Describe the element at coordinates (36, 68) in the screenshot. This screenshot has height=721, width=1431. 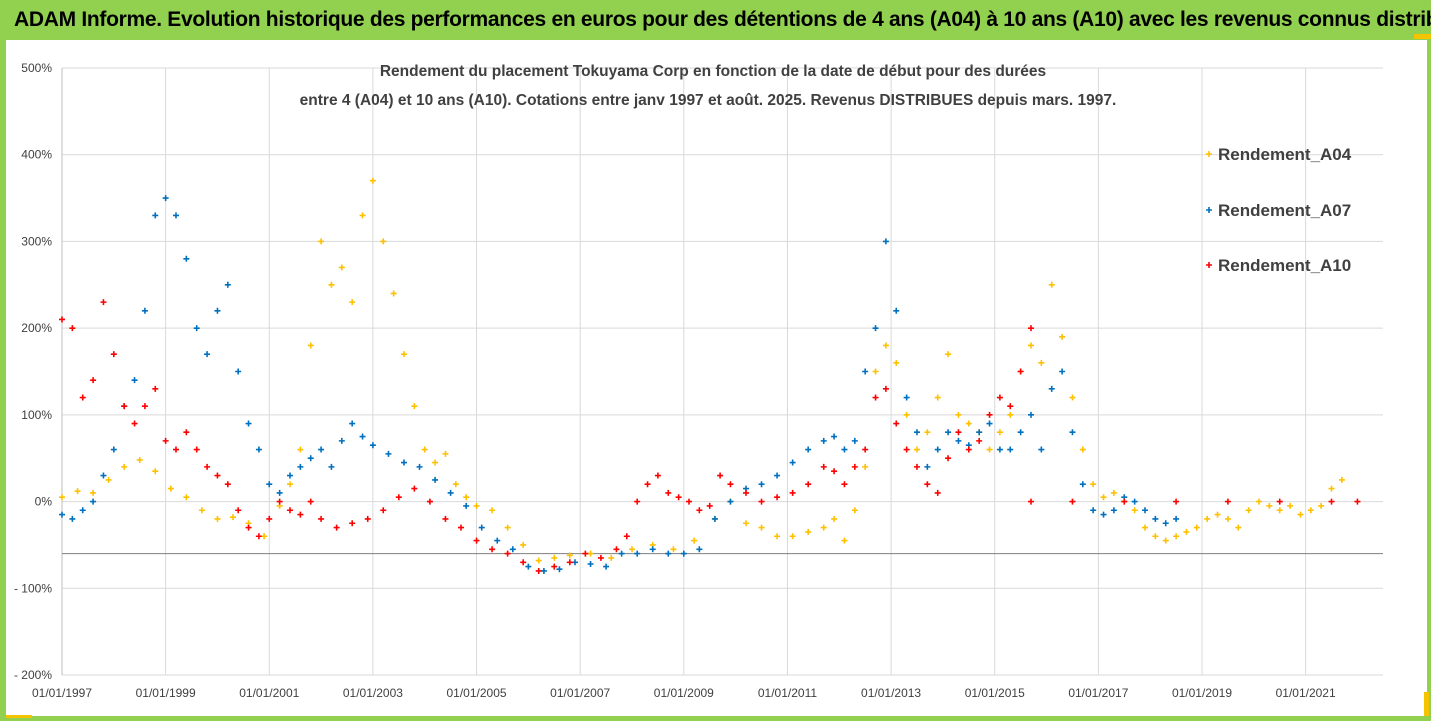
I see `y-tick-label: 500%` at that location.